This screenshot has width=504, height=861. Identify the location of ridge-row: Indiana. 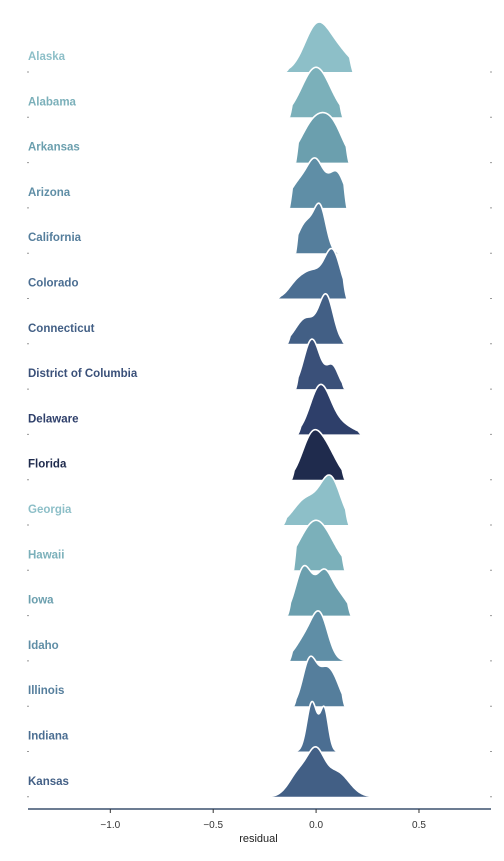
(259, 726).